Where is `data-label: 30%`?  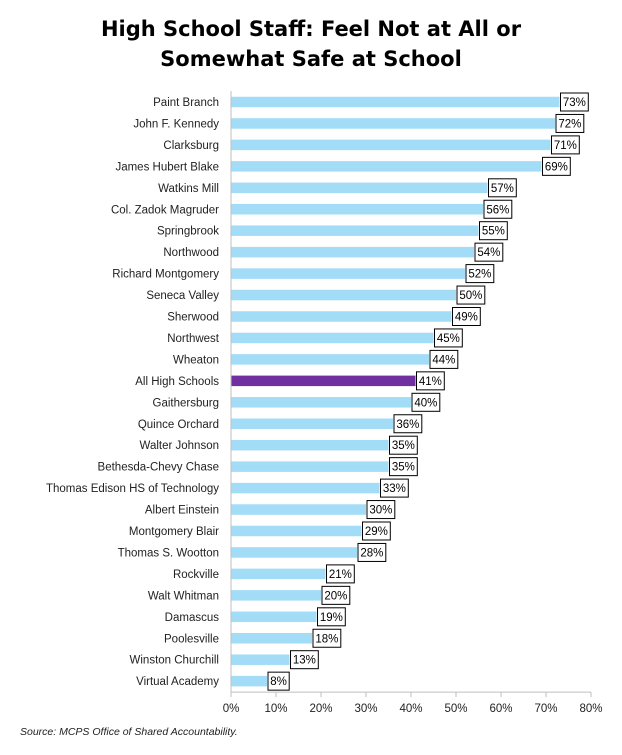
data-label: 30% is located at coordinates (380, 511).